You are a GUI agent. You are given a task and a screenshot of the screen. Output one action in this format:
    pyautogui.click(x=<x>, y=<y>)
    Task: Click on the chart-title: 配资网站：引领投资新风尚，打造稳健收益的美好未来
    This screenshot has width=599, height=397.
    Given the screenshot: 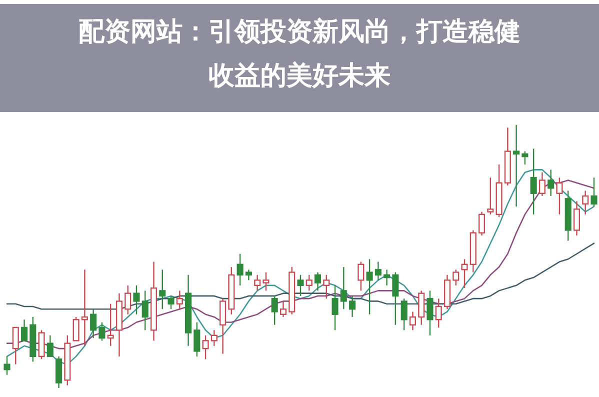 What is the action you would take?
    pyautogui.click(x=300, y=54)
    